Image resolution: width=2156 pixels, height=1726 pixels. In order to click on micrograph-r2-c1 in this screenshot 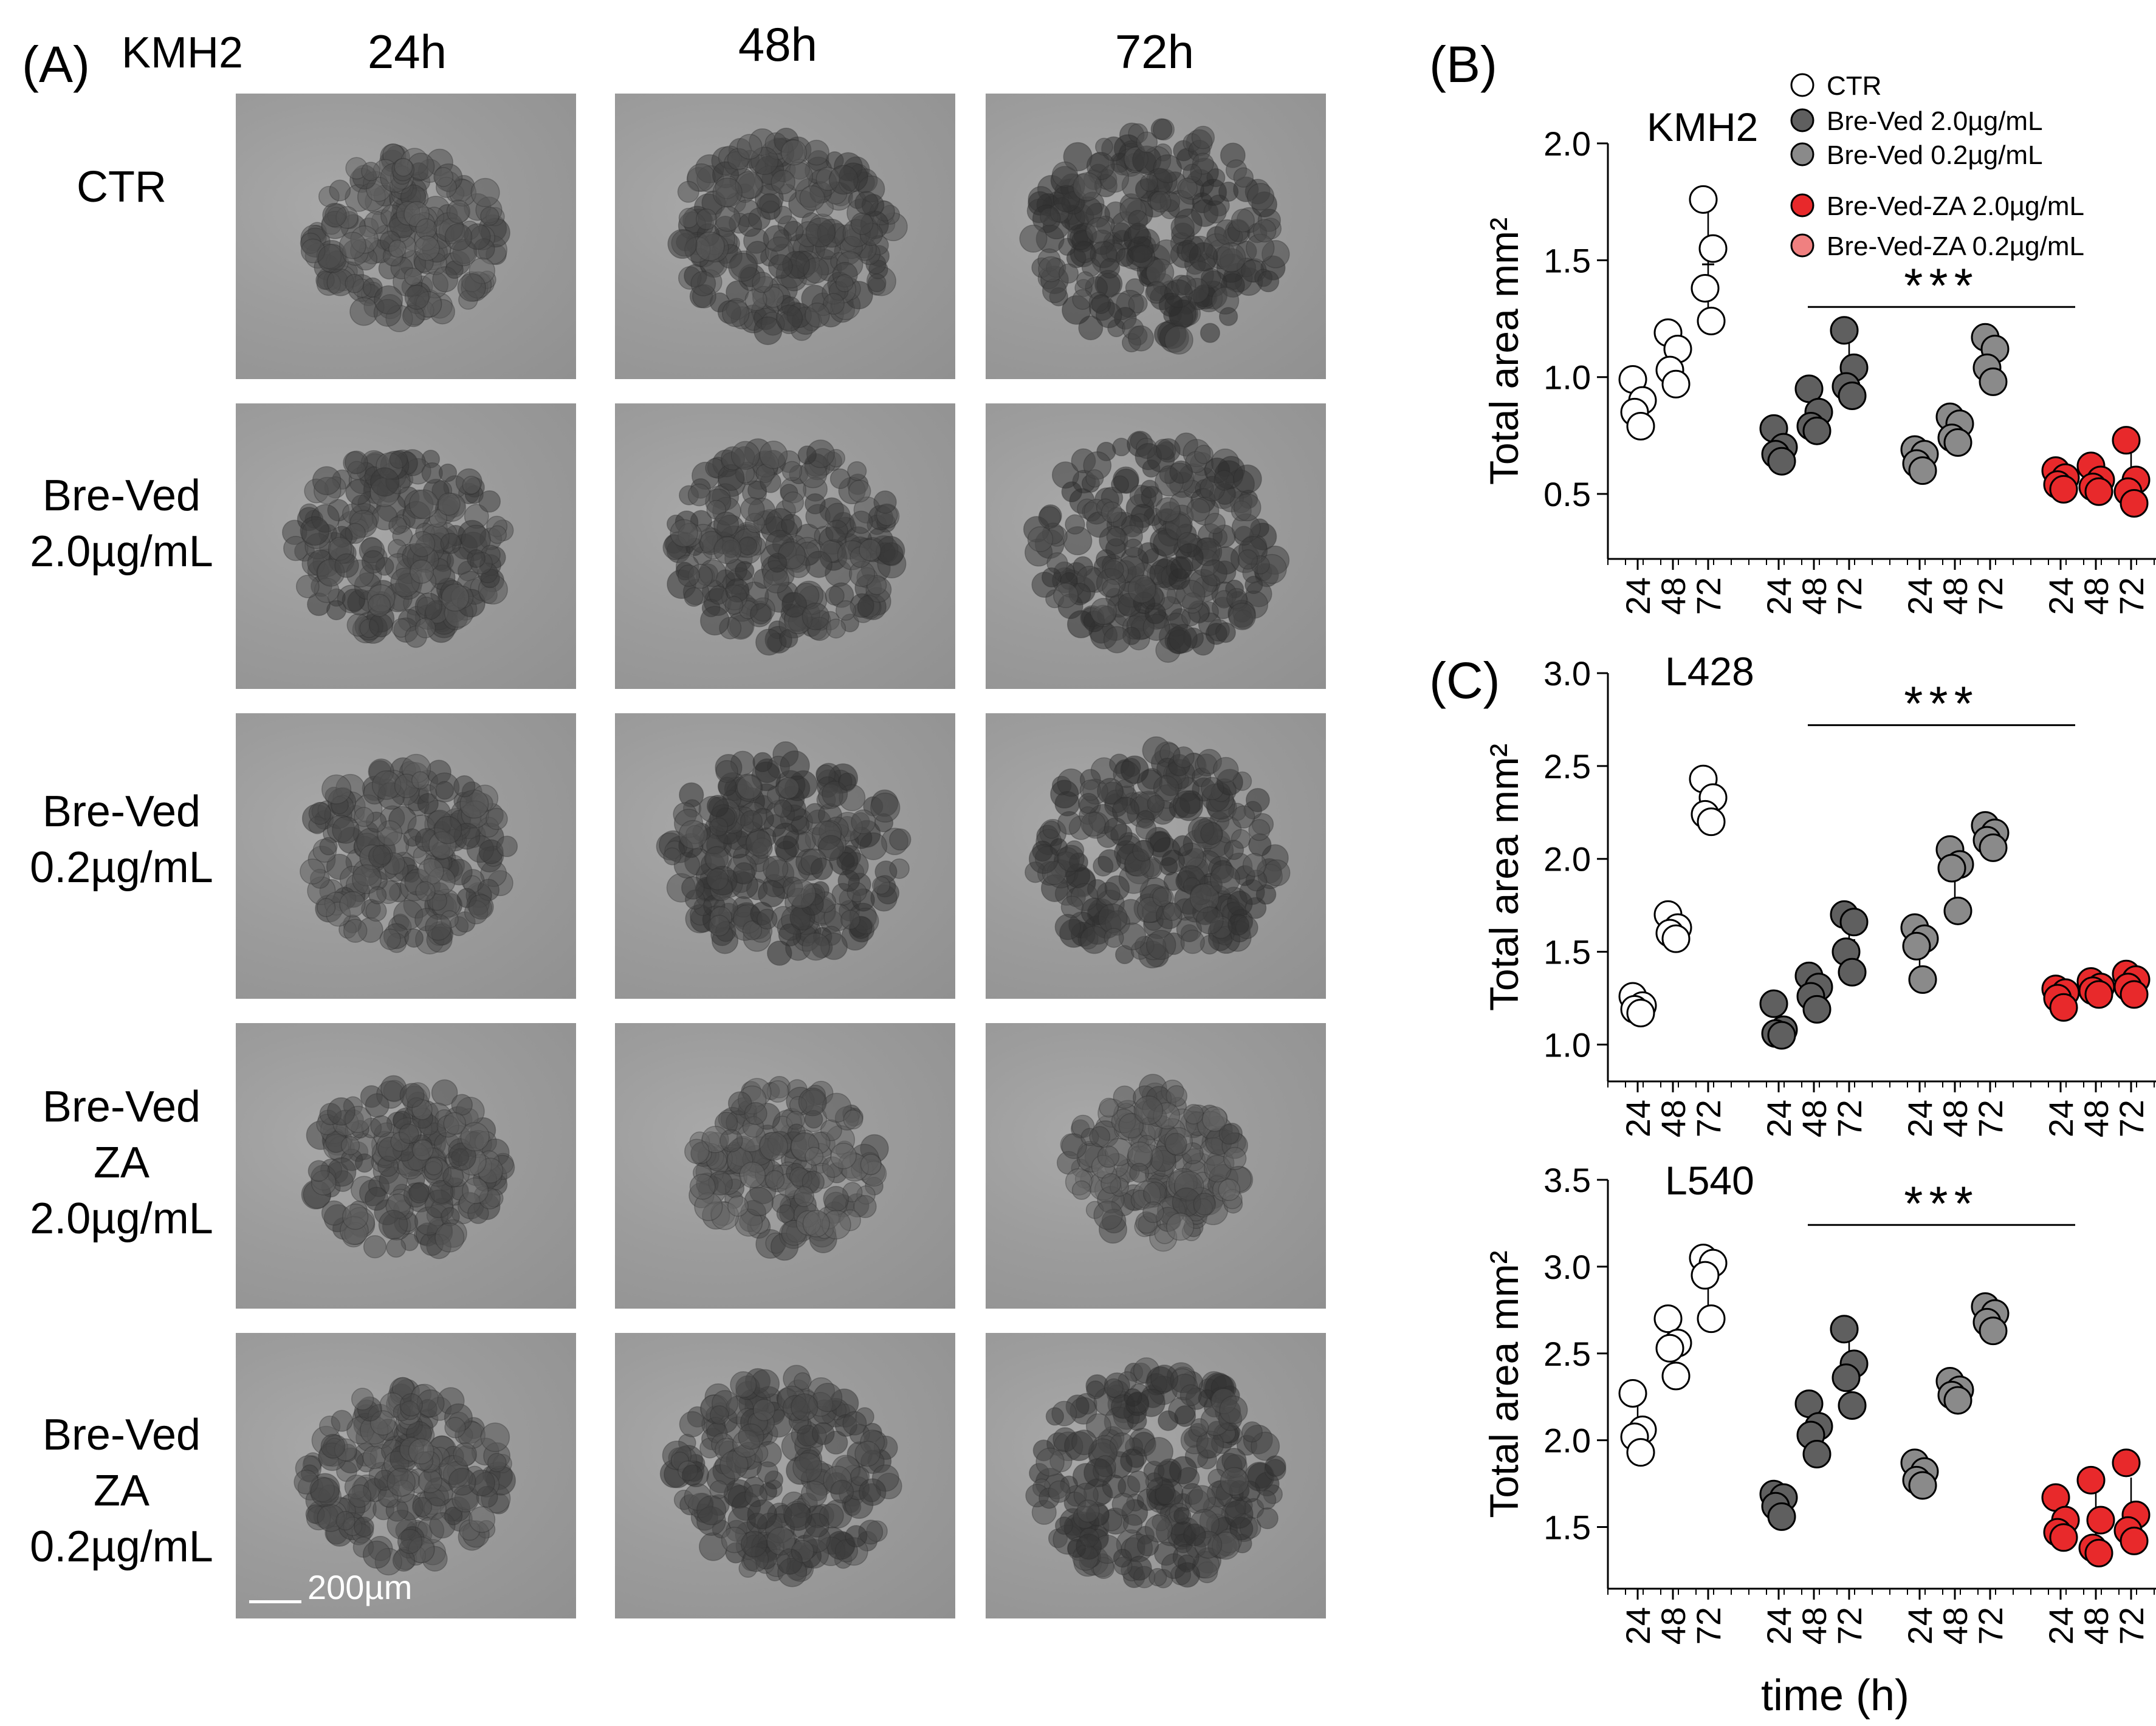, I will do `click(406, 546)`.